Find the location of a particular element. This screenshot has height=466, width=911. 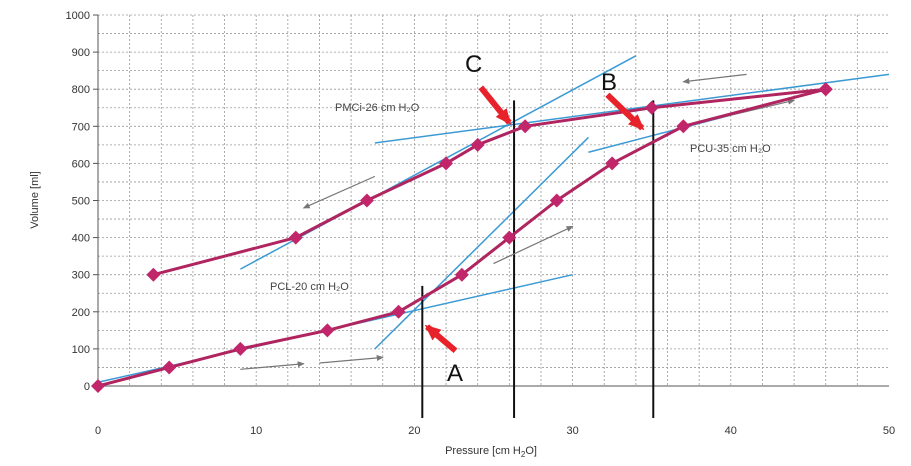

y-tick-label: 100 is located at coordinates (81, 350).